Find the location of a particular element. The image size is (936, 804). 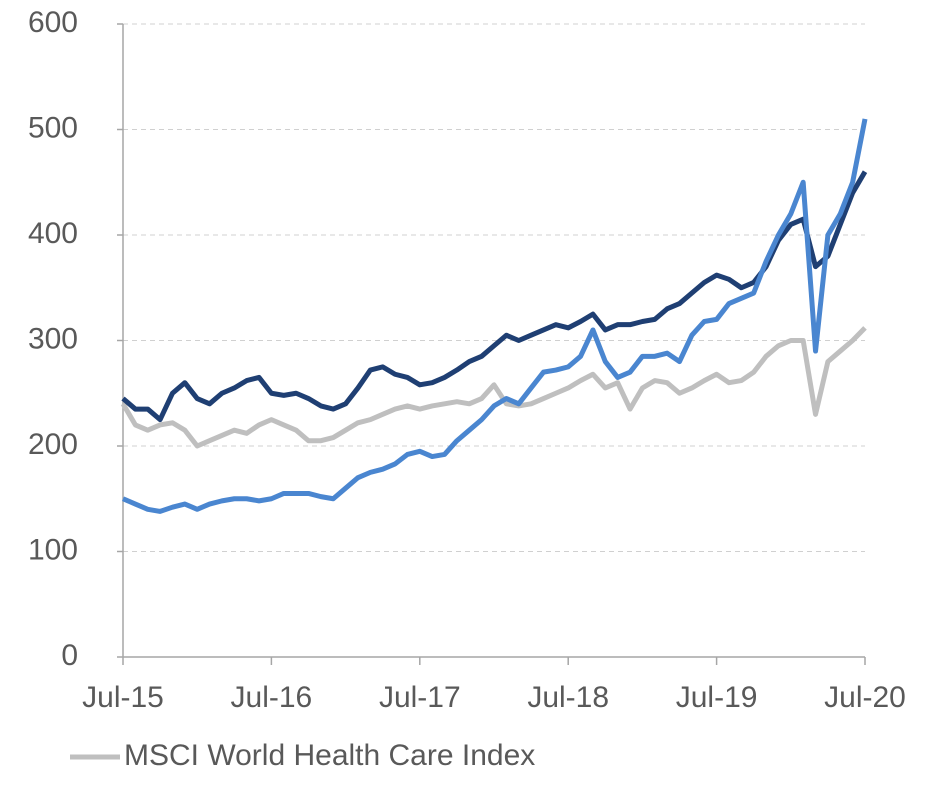

x-tick-label: Jul-16 is located at coordinates (272, 697).